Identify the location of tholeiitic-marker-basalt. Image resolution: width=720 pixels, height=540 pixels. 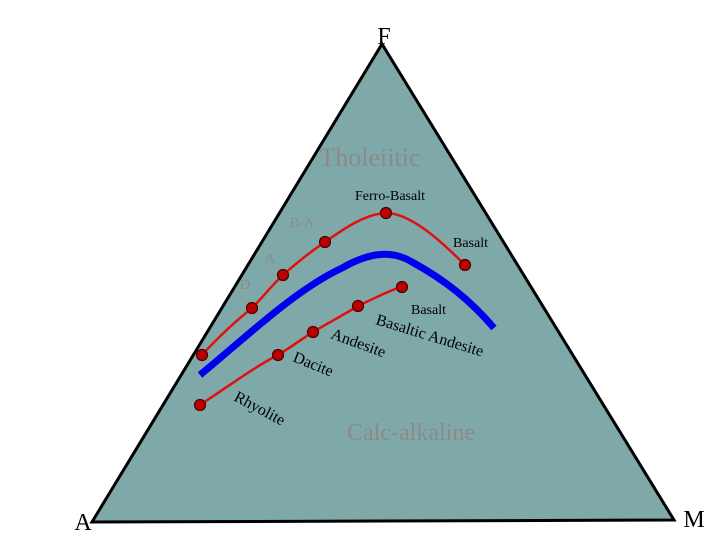
(465, 265).